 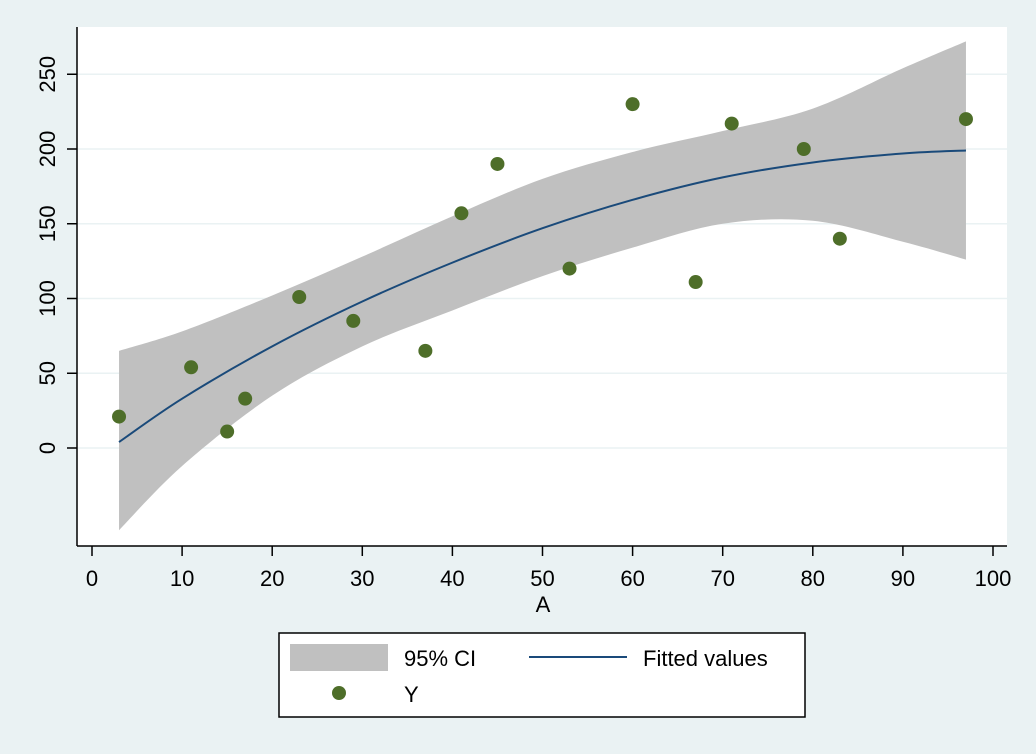 What do you see at coordinates (440, 658) in the screenshot?
I see `legend-ci-label: 95% CI` at bounding box center [440, 658].